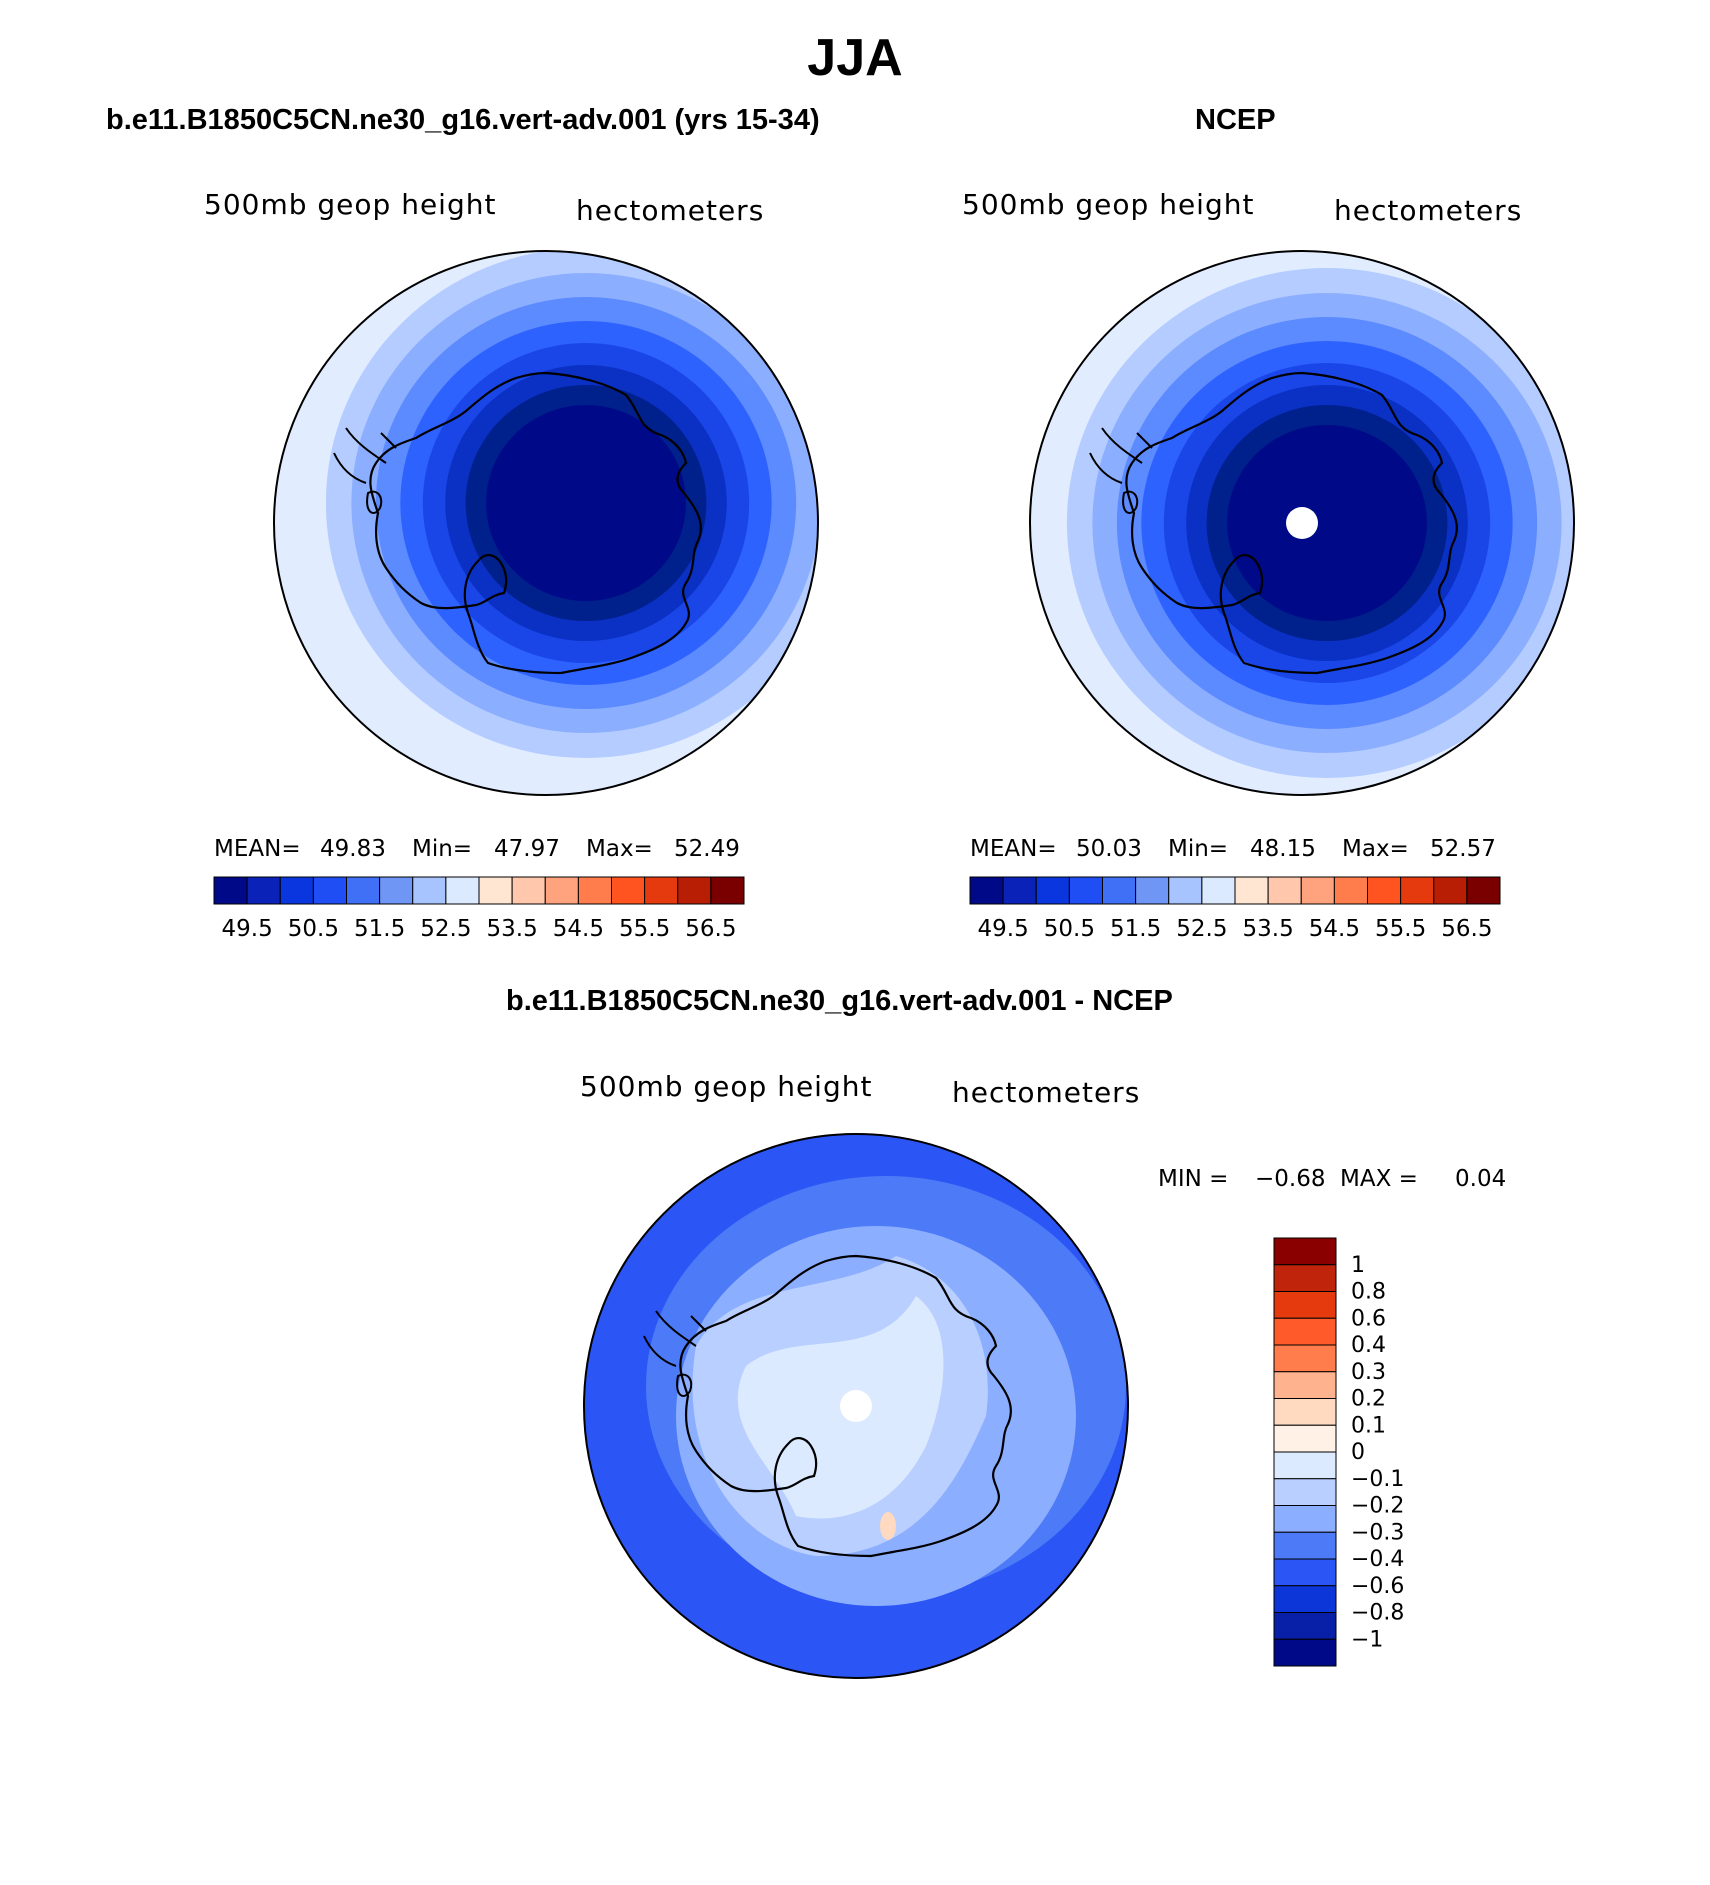 This screenshot has height=1885, width=1710. Describe the element at coordinates (1368, 1425) in the screenshot. I see `colorbar-tick-label: 0.1` at that location.